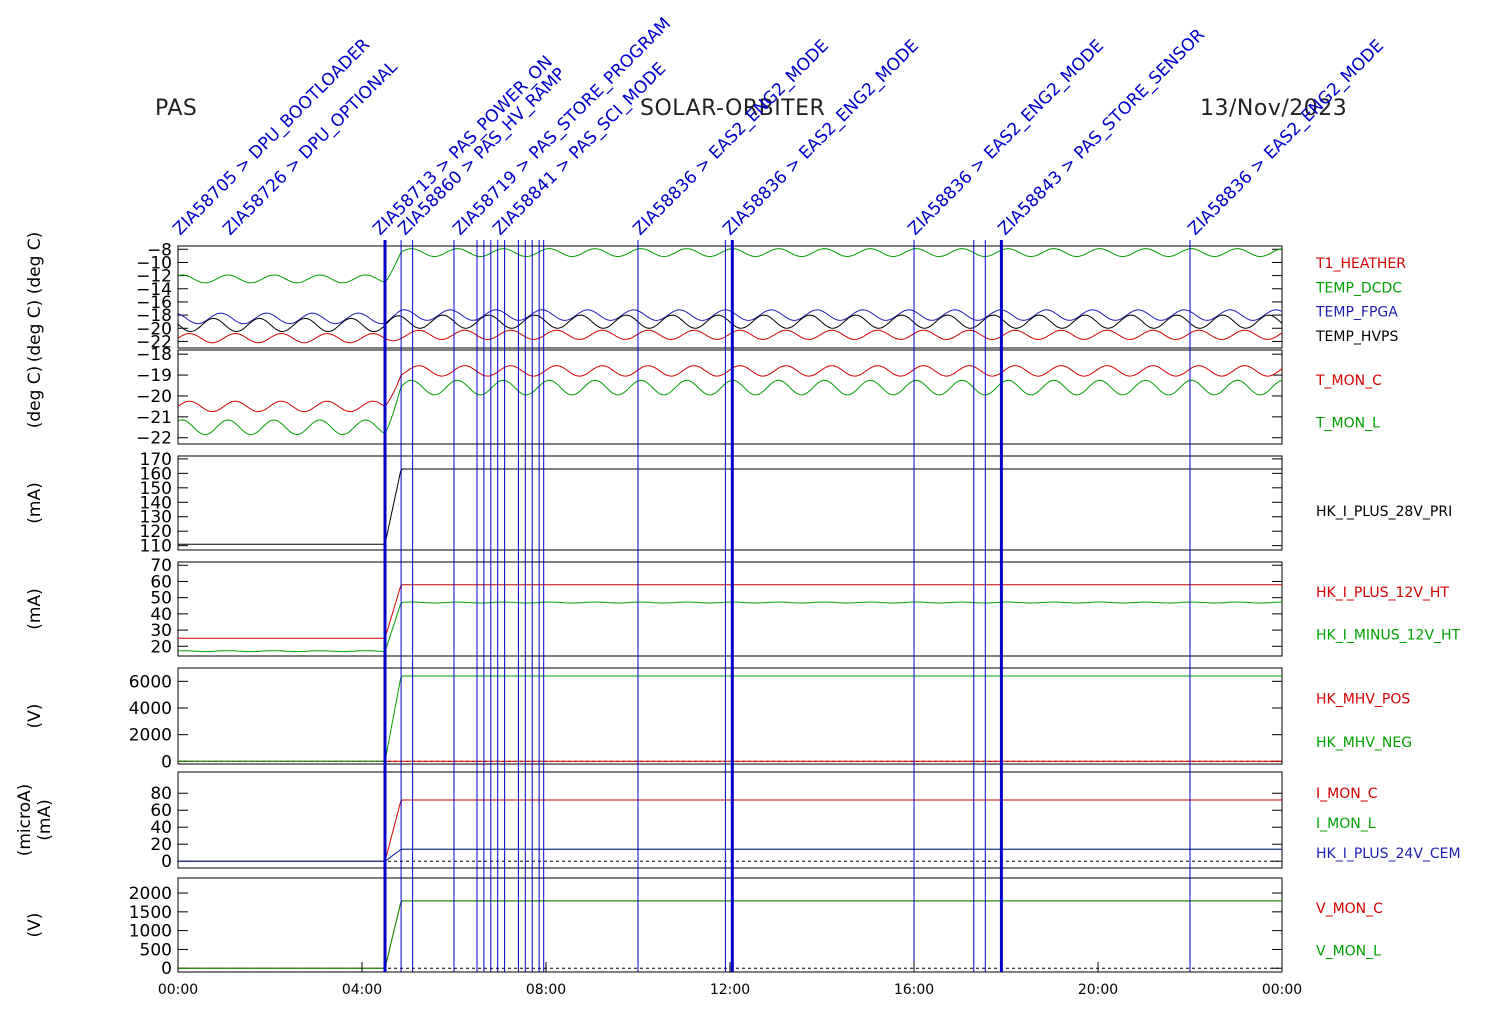 The width and height of the screenshot is (1512, 1020). I want to click on legend-entry: I_MON_C, so click(1347, 794).